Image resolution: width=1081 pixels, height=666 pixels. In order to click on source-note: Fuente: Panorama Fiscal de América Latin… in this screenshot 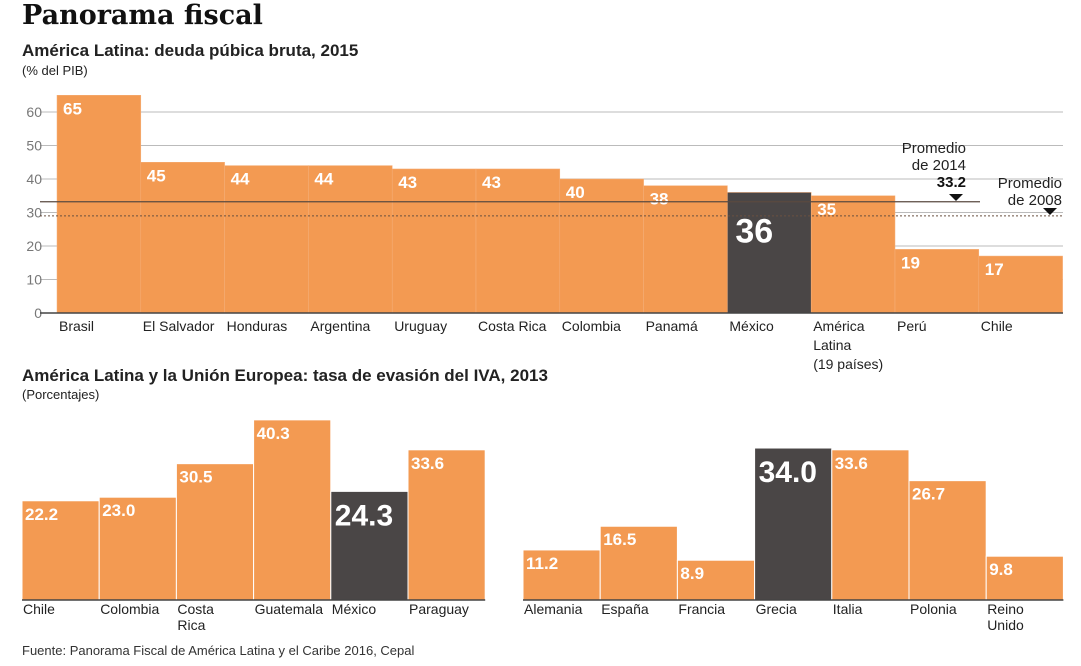, I will do `click(218, 650)`.